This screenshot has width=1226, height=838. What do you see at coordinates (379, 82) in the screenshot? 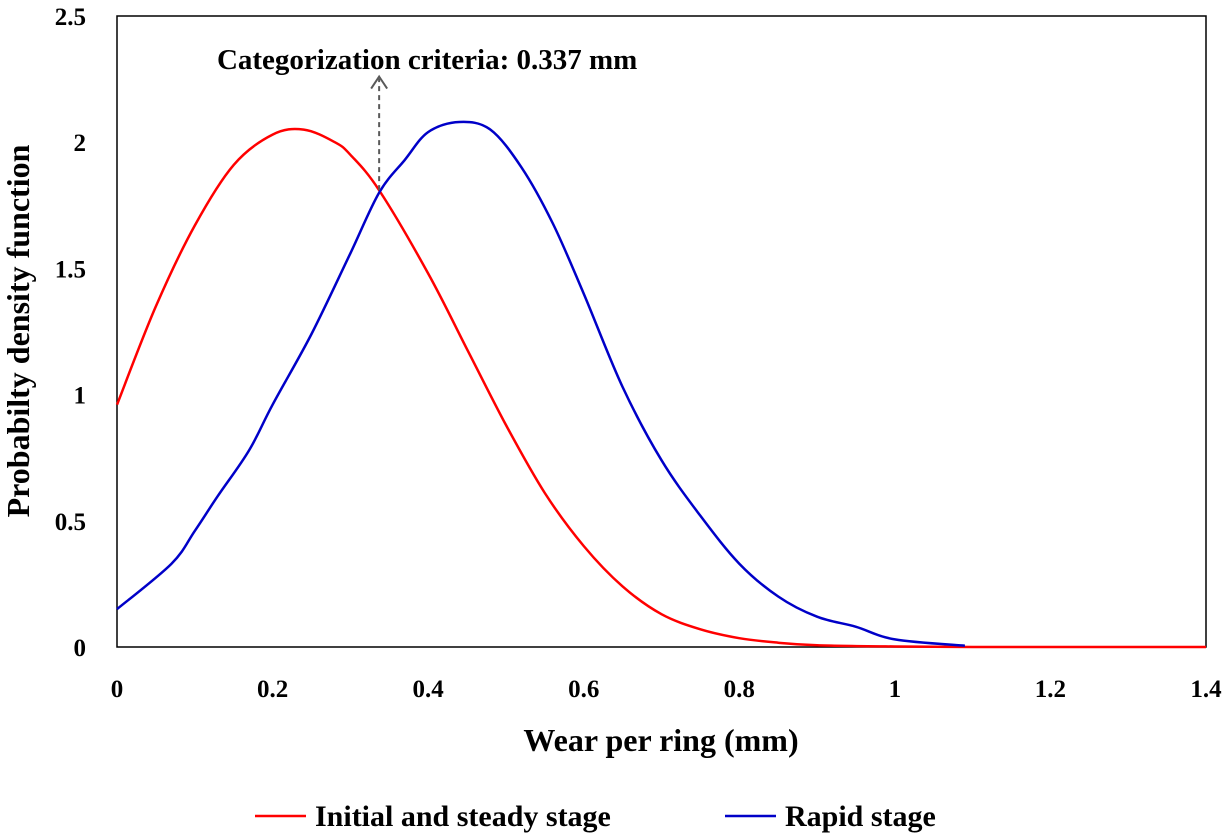
I see `criteria-arrow-head` at bounding box center [379, 82].